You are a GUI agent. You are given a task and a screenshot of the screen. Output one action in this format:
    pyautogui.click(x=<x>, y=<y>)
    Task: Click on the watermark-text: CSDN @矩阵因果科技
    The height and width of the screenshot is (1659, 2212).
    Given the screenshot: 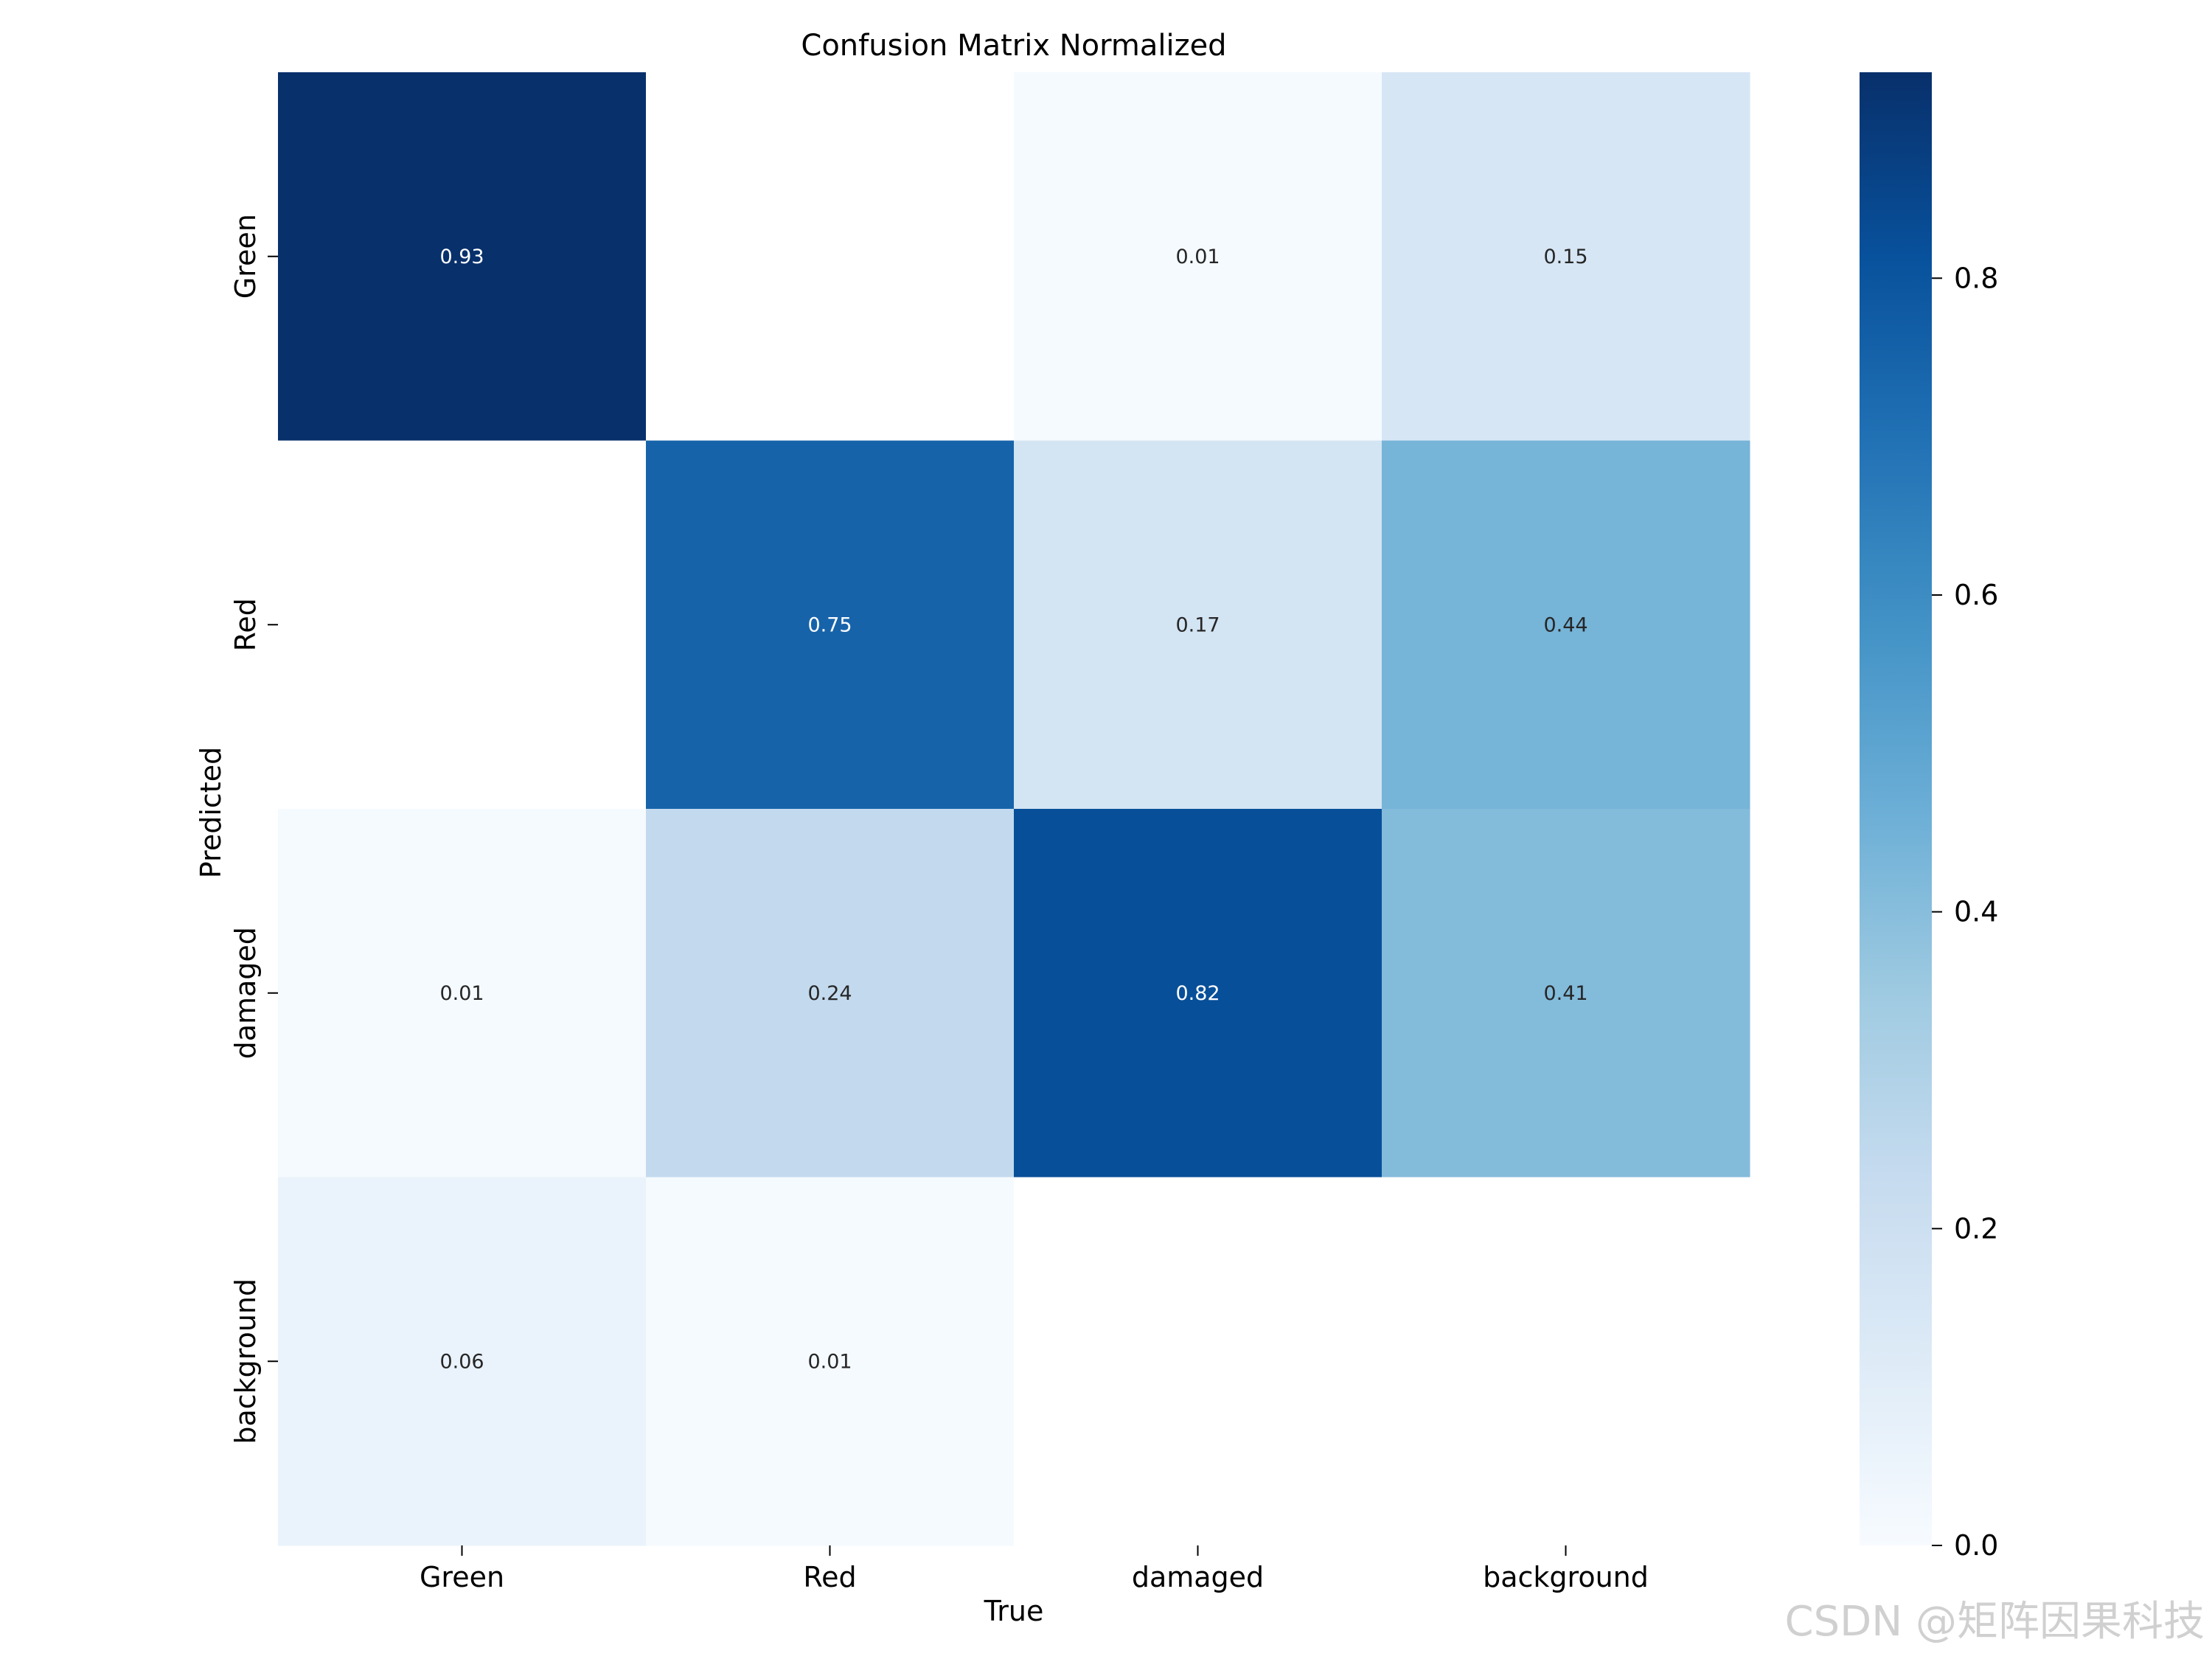 What is the action you would take?
    pyautogui.click(x=1995, y=1622)
    